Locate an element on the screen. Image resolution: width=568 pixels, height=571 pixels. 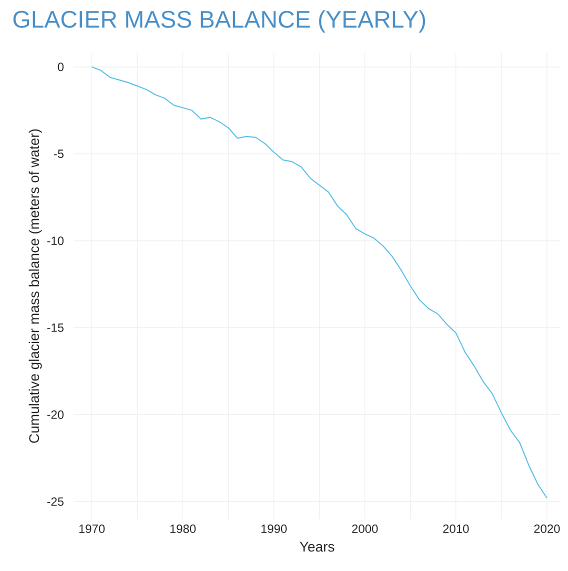
x-tick-label: 2000 is located at coordinates (365, 529).